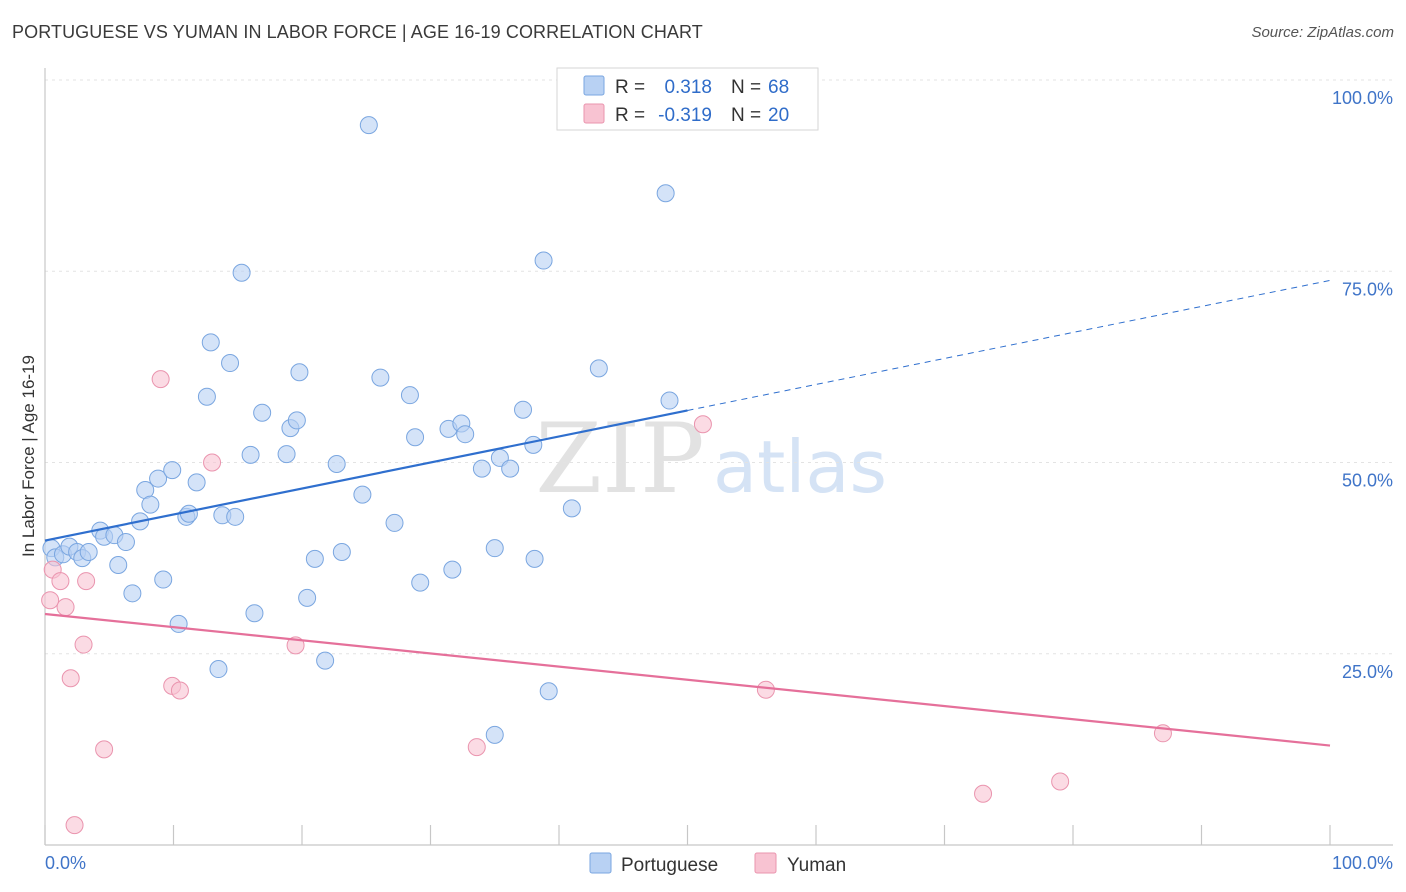  I want to click on legend-n-value-yuman: 20, so click(778, 115).